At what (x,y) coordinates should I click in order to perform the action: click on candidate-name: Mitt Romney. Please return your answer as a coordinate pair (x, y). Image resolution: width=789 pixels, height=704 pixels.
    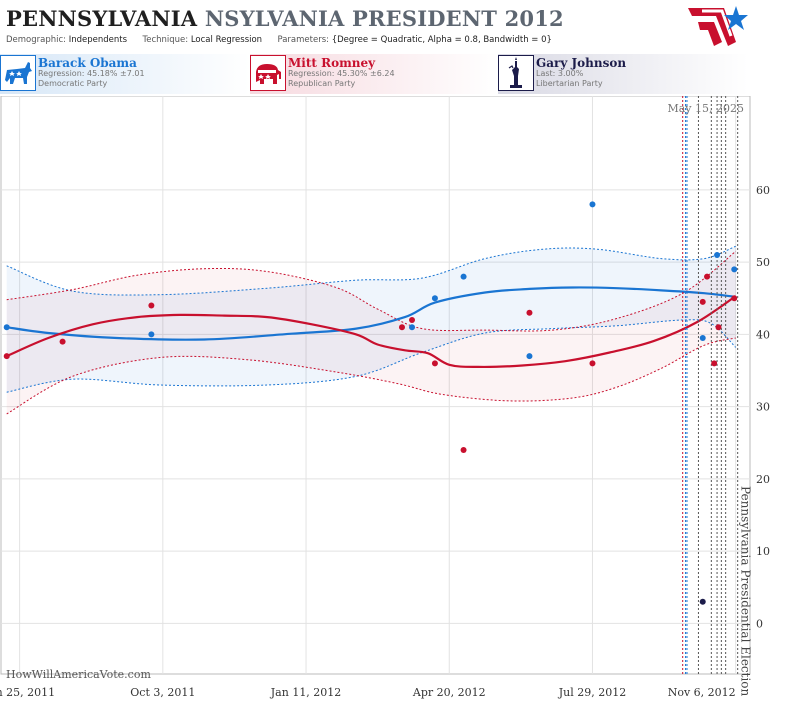
    Looking at the image, I should click on (332, 63).